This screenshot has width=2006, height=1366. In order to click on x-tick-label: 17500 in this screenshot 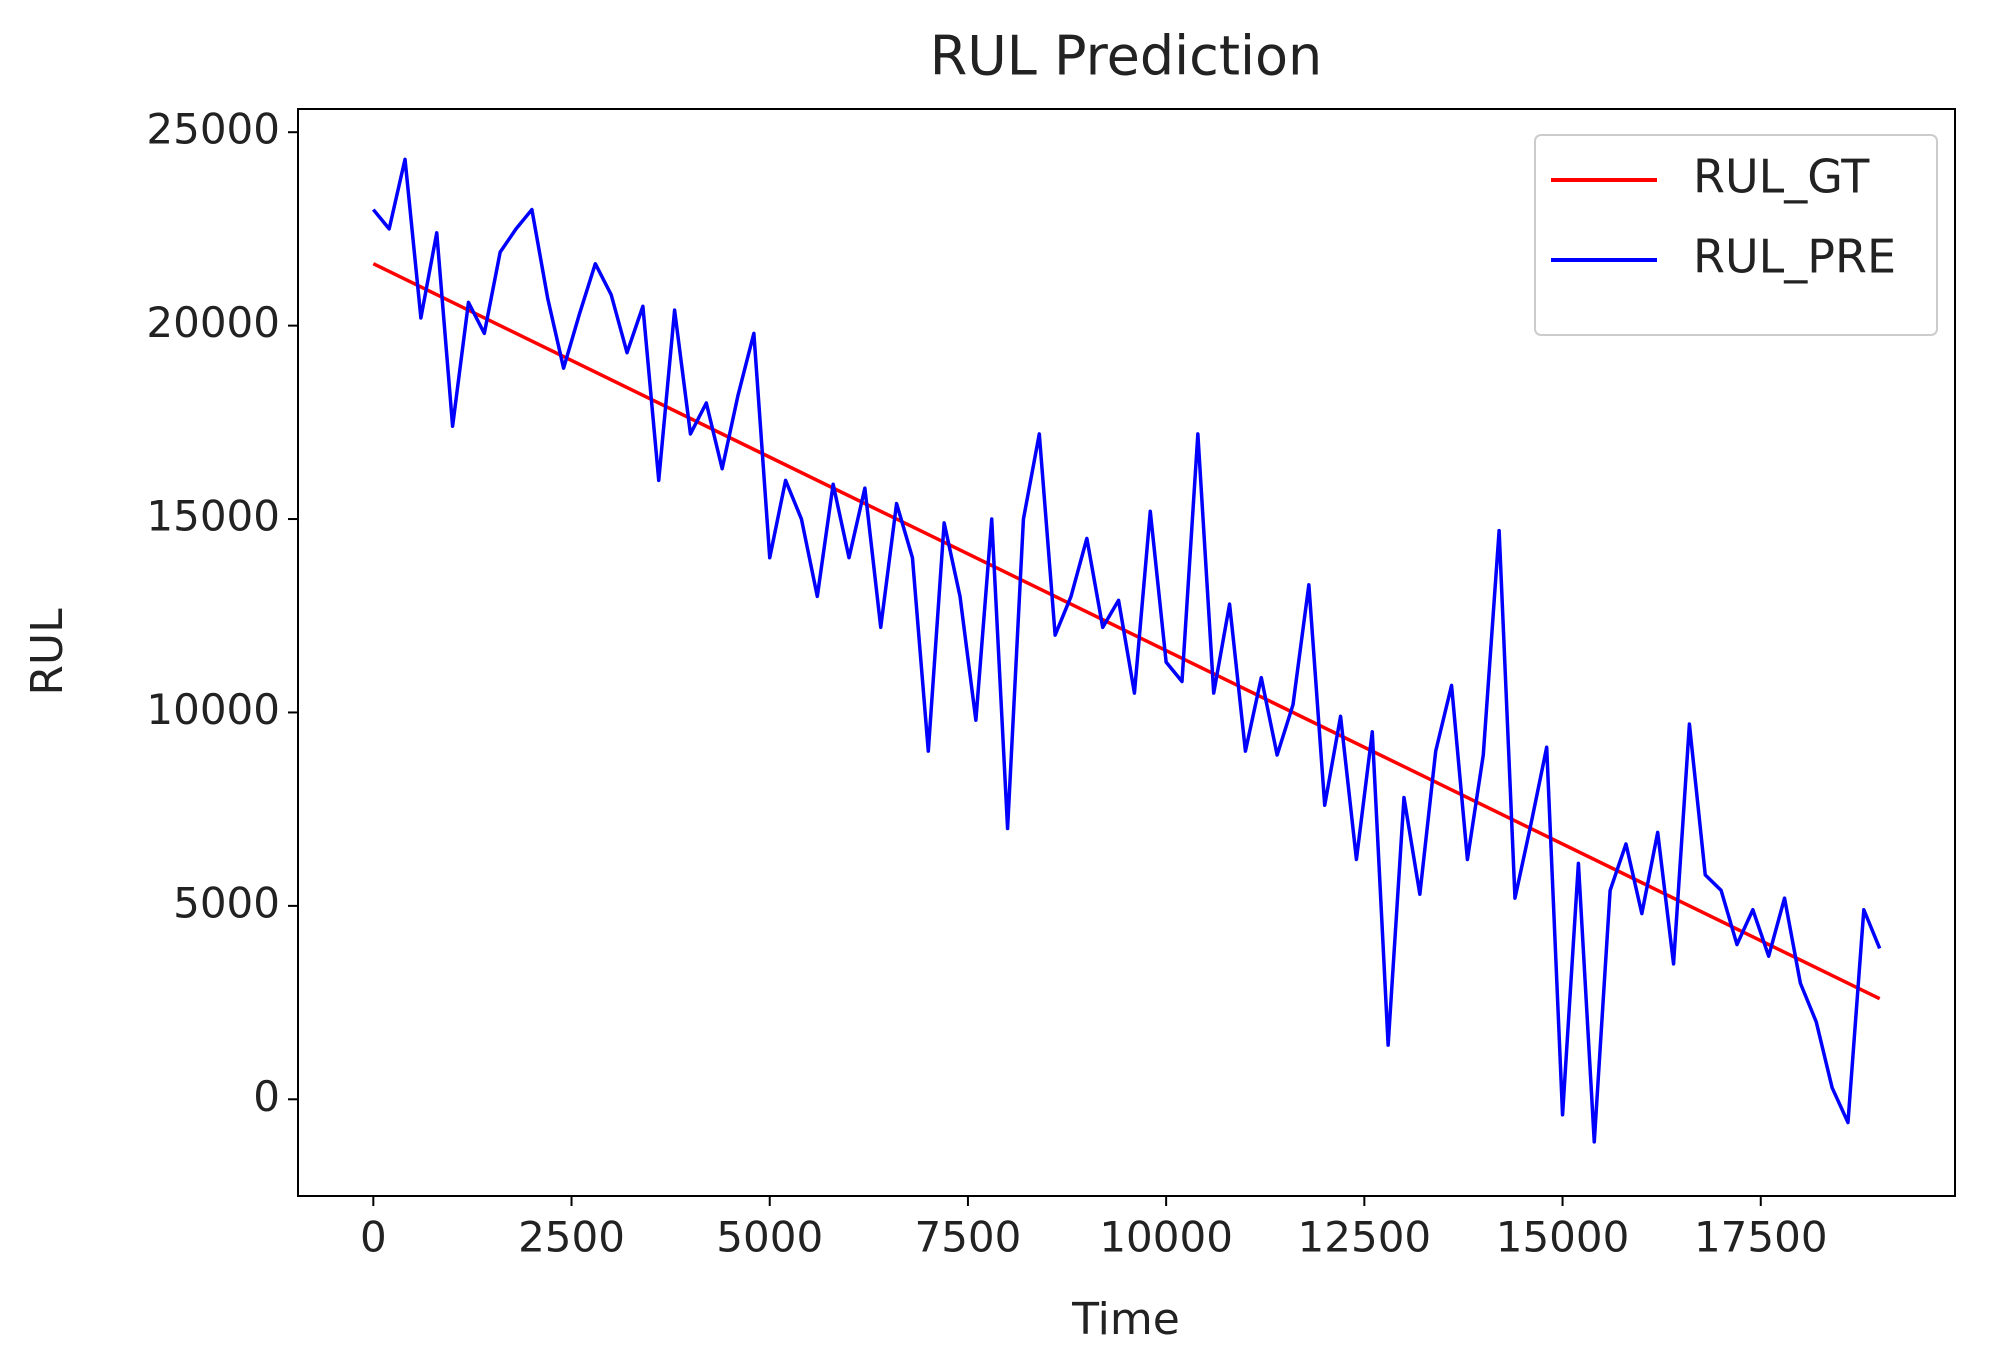, I will do `click(1761, 1237)`.